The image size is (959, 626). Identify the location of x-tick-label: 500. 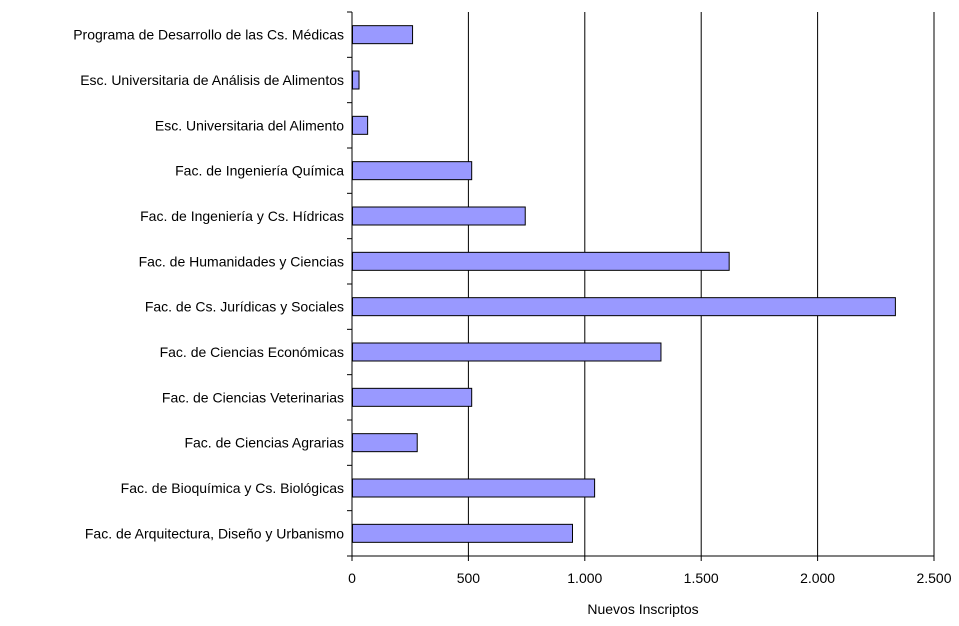
(469, 578).